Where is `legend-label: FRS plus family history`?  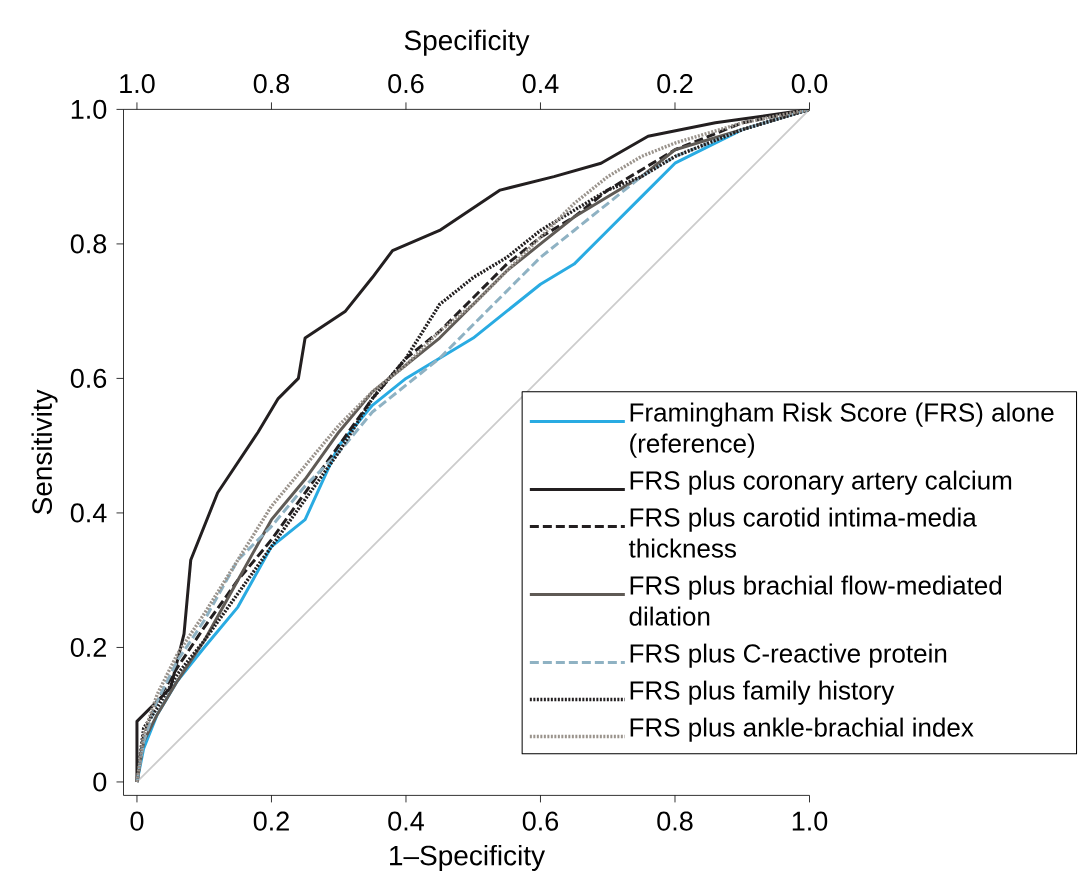
legend-label: FRS plus family history is located at coordinates (762, 692).